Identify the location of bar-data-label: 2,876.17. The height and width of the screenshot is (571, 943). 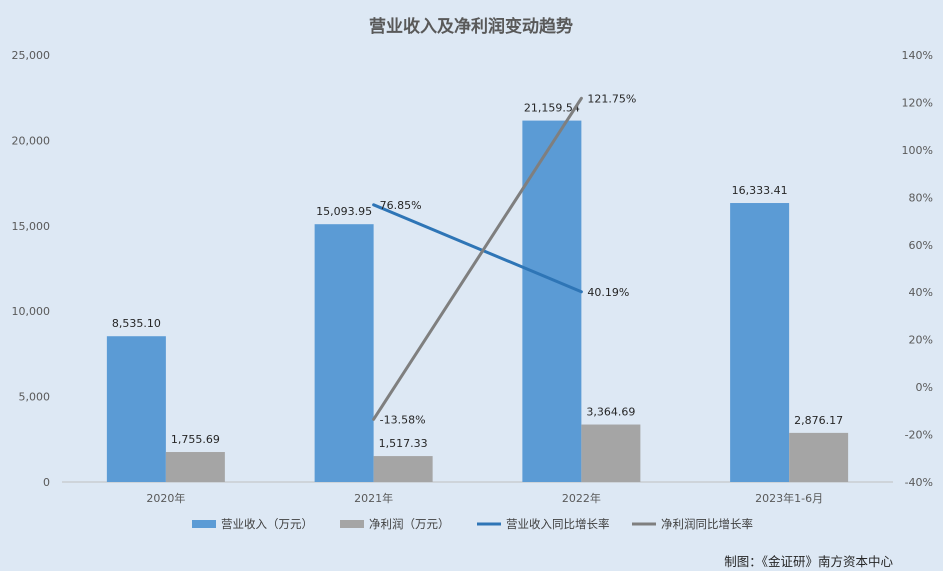
(818, 420).